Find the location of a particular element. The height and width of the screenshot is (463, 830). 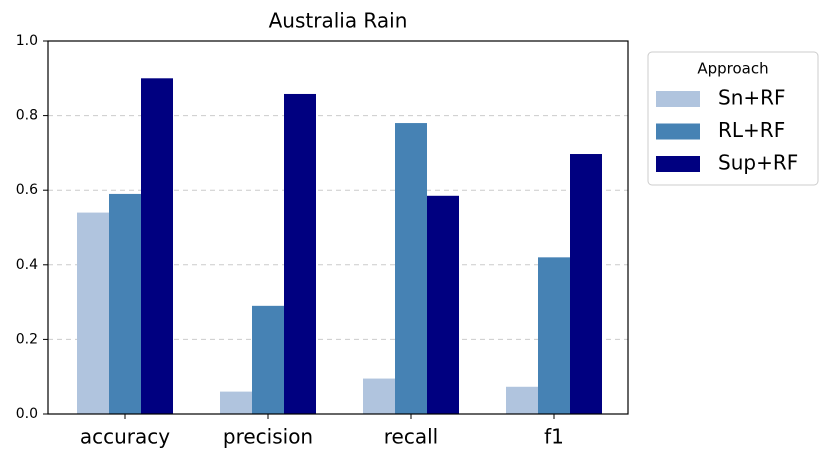

y-tick-label: 0.0 is located at coordinates (27, 414).